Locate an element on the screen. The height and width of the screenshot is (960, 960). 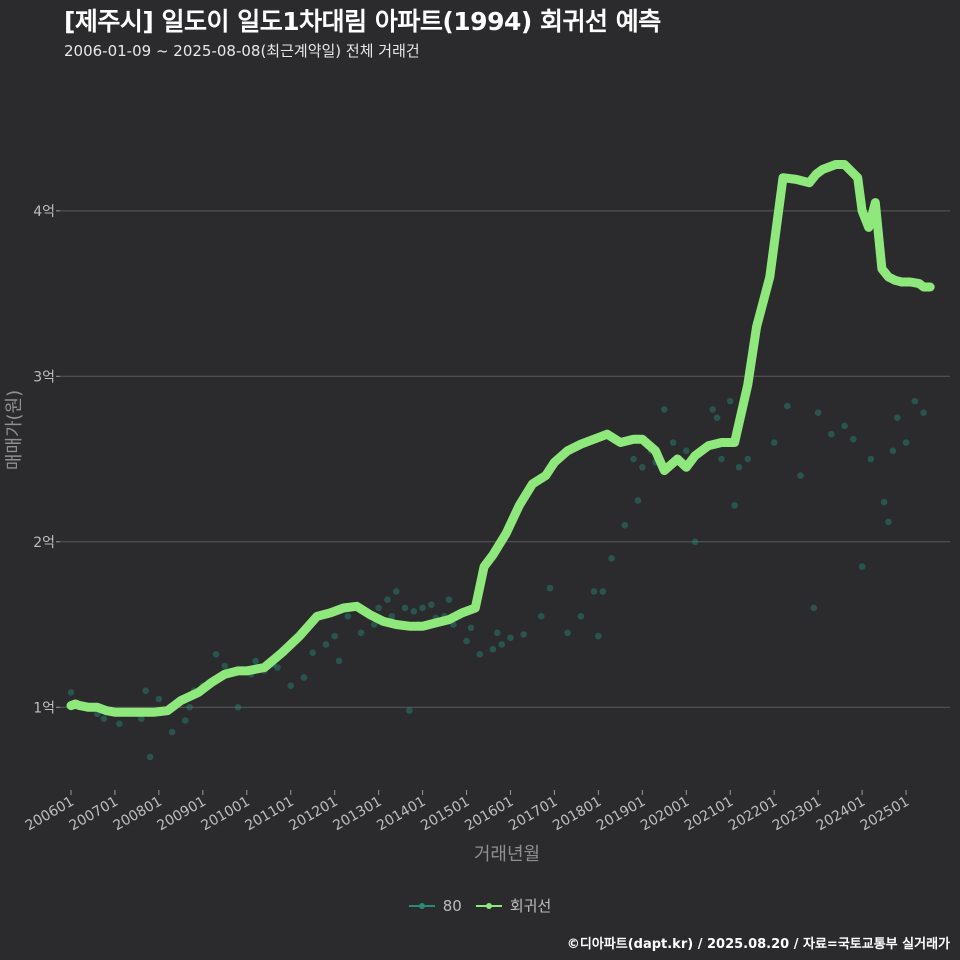
legend: 80 회귀선 is located at coordinates (480, 905).